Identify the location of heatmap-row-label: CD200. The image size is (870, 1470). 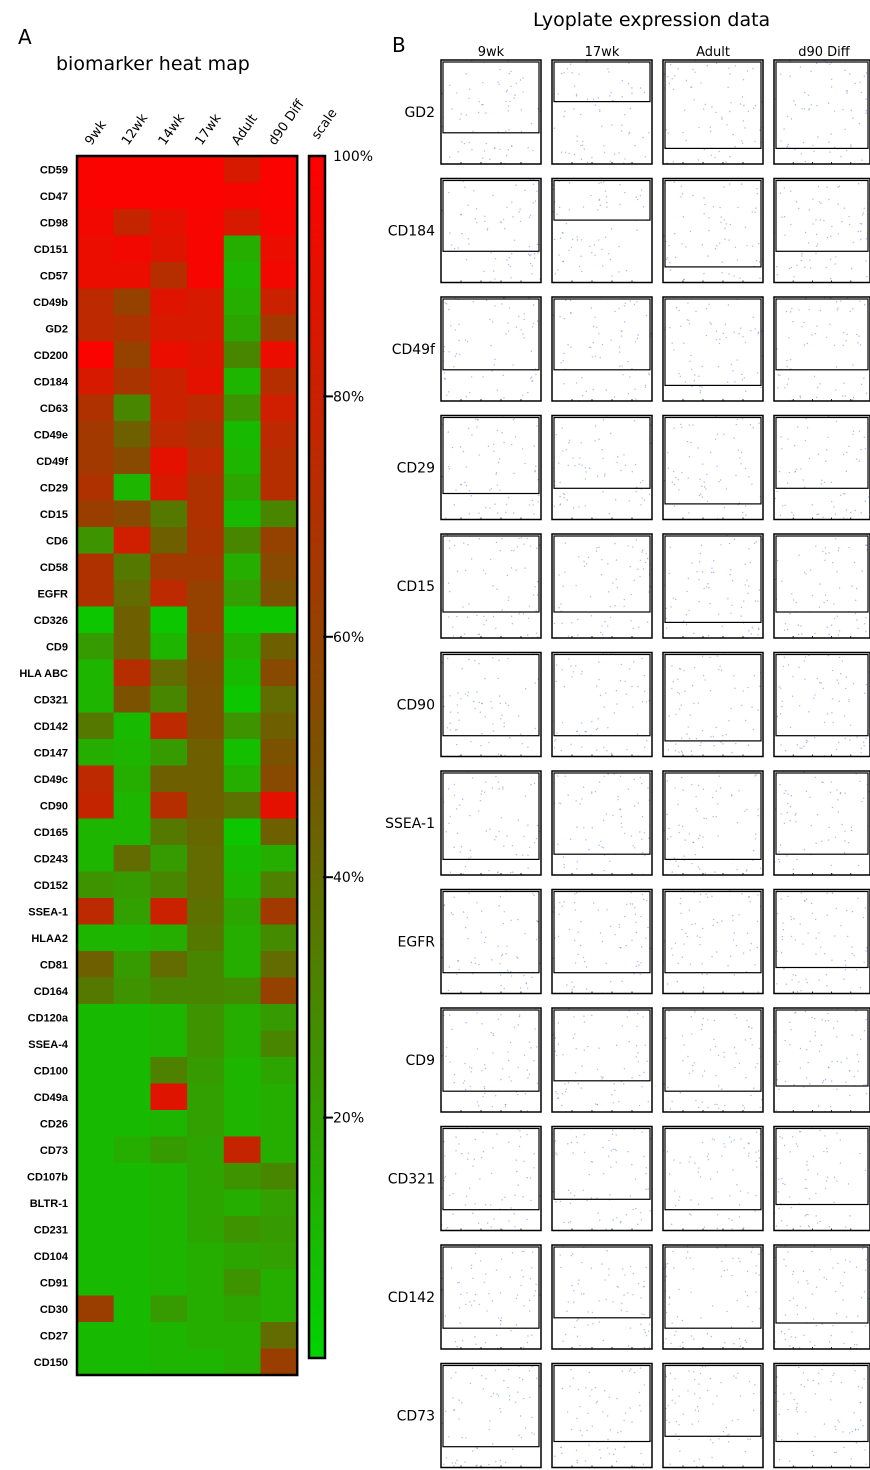
(51, 356).